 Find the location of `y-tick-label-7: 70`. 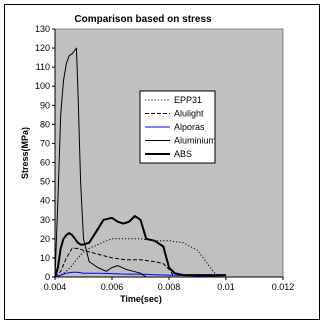

y-tick-label-7: 70 is located at coordinates (45, 143).